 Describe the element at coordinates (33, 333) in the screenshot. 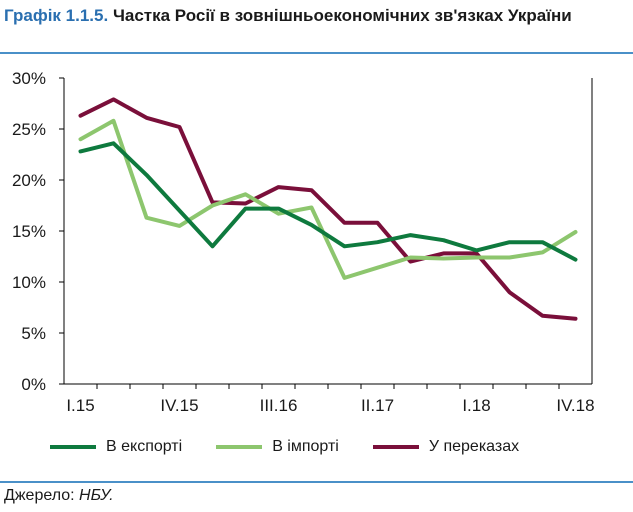

I see `y-tick-label: 5%` at that location.